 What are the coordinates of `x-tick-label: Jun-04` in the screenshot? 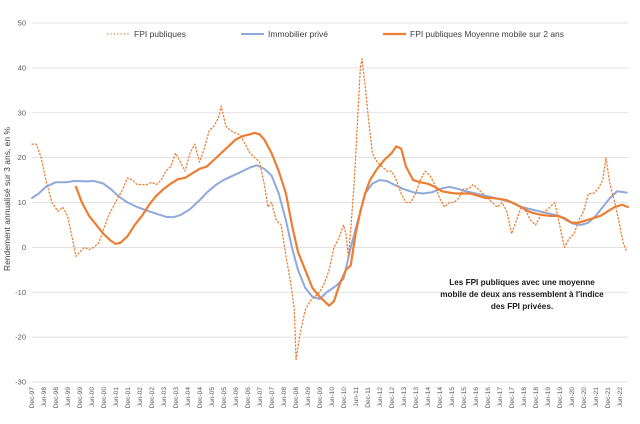 It's located at (188, 397).